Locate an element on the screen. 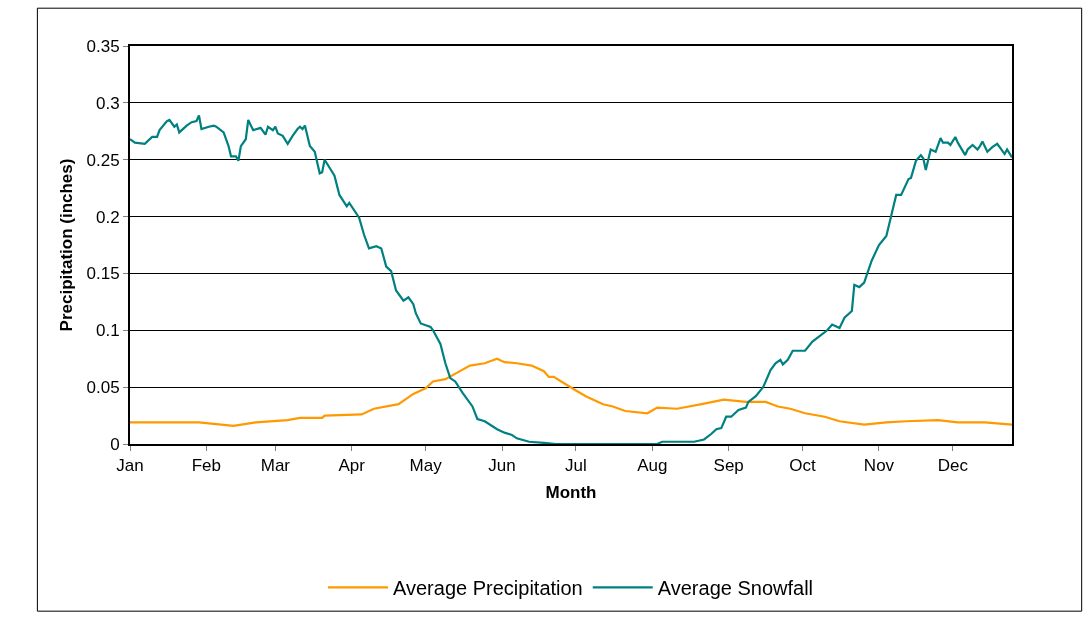 The image size is (1088, 619). x-tick-label: Sep is located at coordinates (728, 466).